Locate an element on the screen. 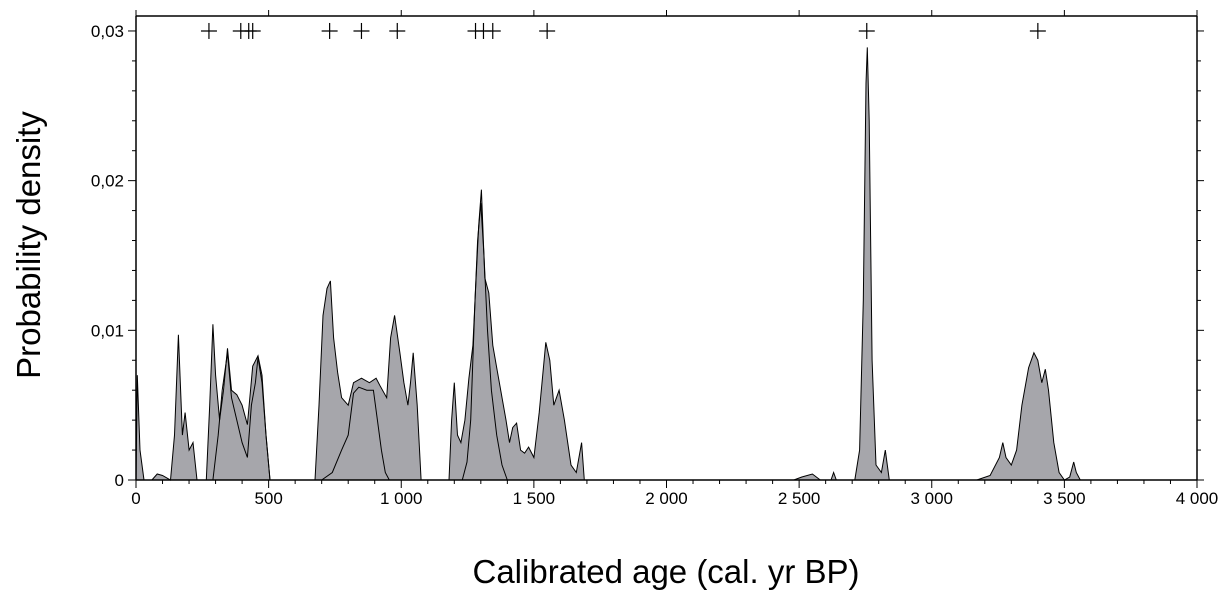 The height and width of the screenshot is (592, 1230). x-tick-label: 1 500 is located at coordinates (534, 498).